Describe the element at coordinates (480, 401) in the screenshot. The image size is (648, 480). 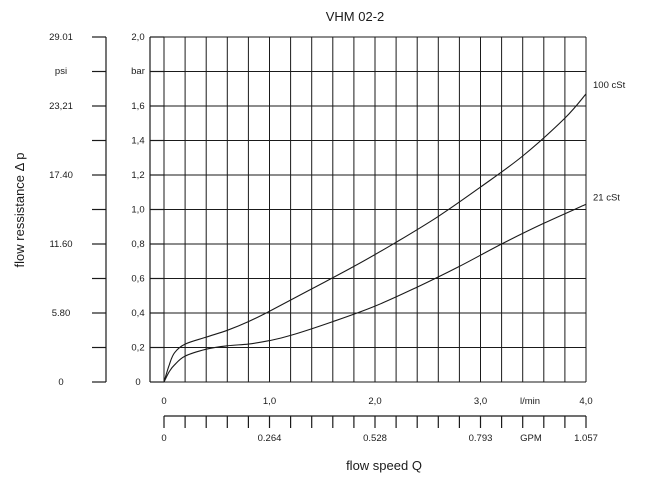
I see `x-tick-label-lmin: 3,0` at that location.